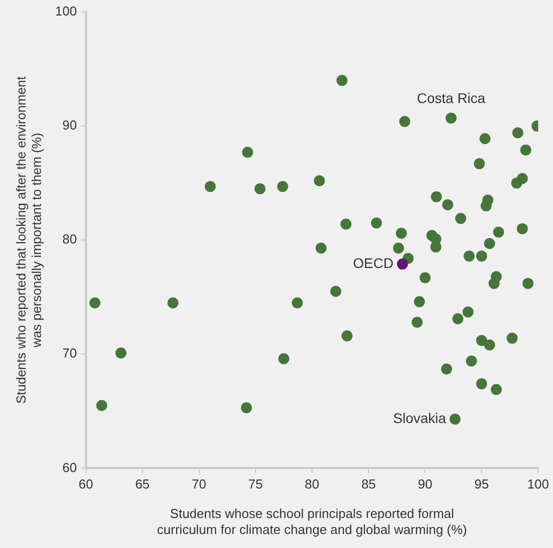 Image resolution: width=553 pixels, height=548 pixels. I want to click on x-tick-label: 100, so click(538, 484).